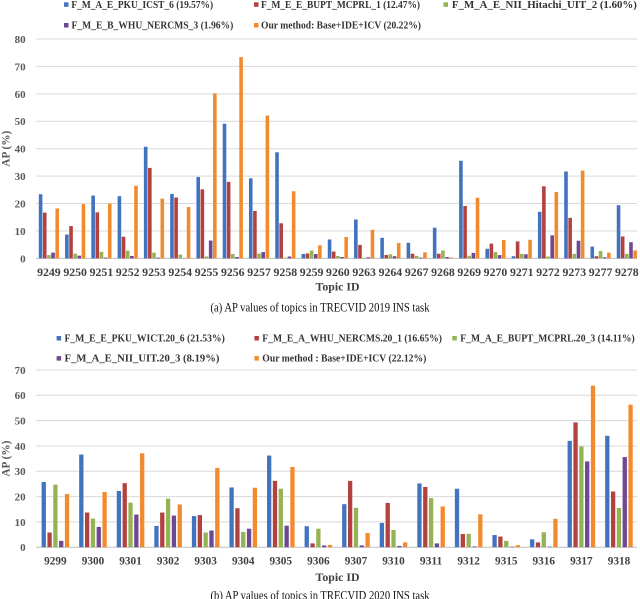  I want to click on svg-text: 9254, so click(180, 272).